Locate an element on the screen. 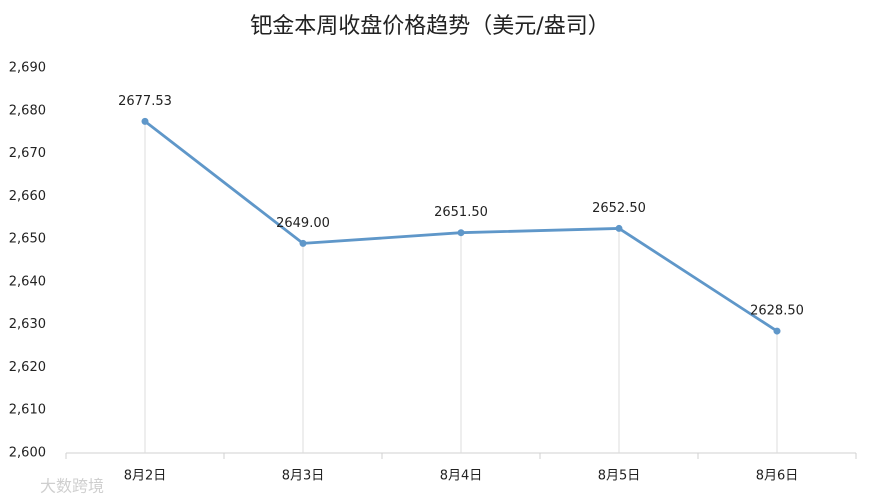 The height and width of the screenshot is (501, 871). y-tick-label: 2,610 is located at coordinates (27, 410).